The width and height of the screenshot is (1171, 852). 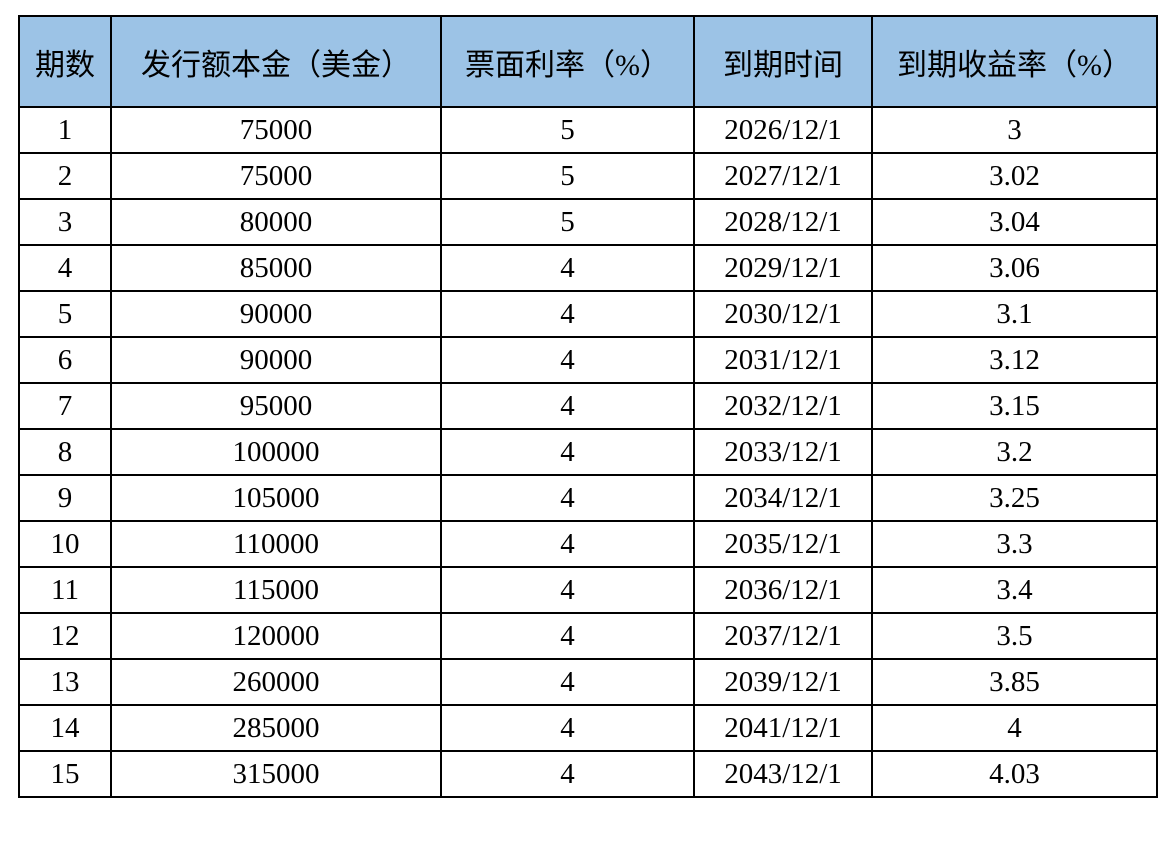 I want to click on table-row: 9 105000 4 2034/12/1 3.25, so click(x=588, y=498).